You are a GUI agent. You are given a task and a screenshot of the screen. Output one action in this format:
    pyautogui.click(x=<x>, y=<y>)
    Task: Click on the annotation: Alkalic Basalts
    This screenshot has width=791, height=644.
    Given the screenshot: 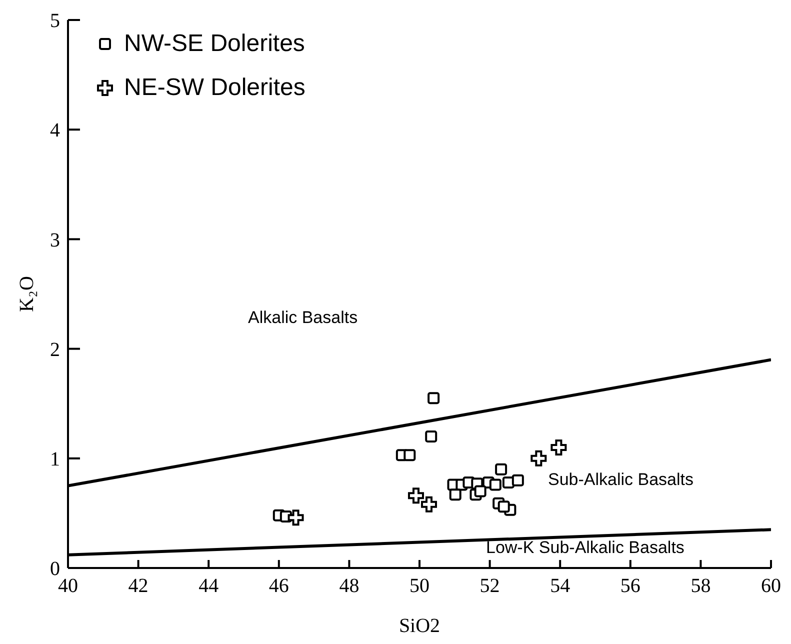 What is the action you would take?
    pyautogui.click(x=303, y=318)
    